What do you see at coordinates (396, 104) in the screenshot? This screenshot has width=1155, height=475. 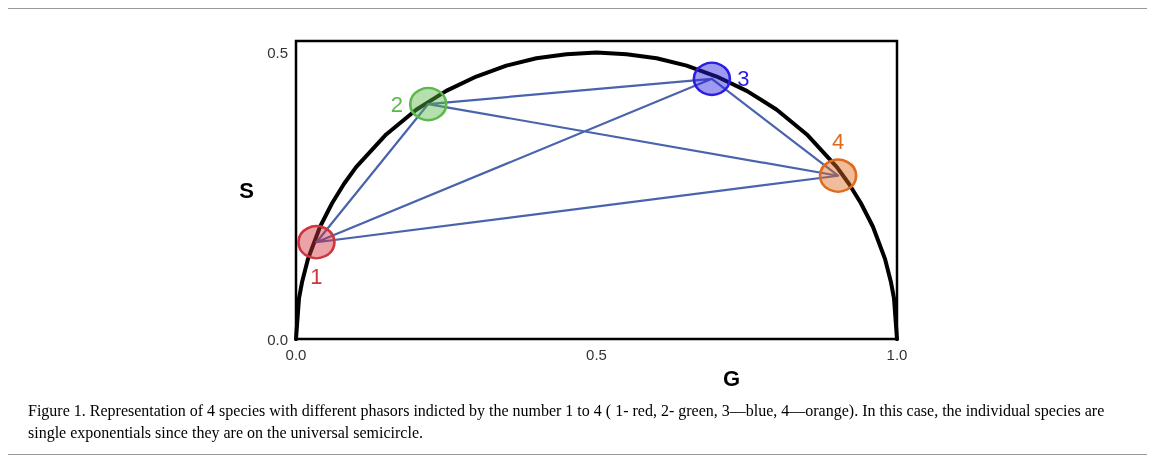 I see `series-label: 2` at bounding box center [396, 104].